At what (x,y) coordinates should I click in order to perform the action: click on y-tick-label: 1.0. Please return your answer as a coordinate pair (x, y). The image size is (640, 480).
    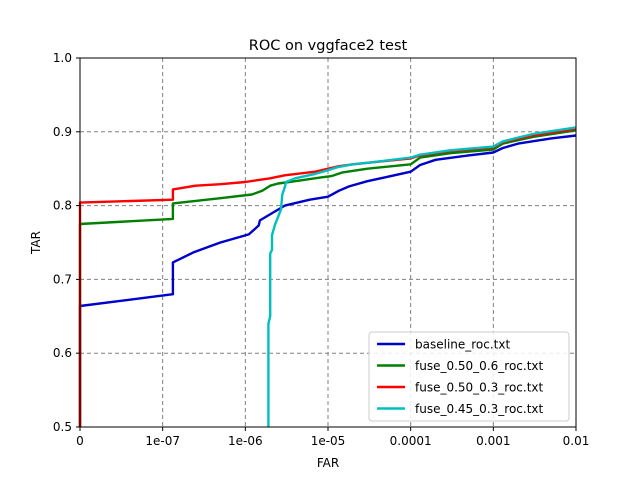
    Looking at the image, I should click on (62, 58).